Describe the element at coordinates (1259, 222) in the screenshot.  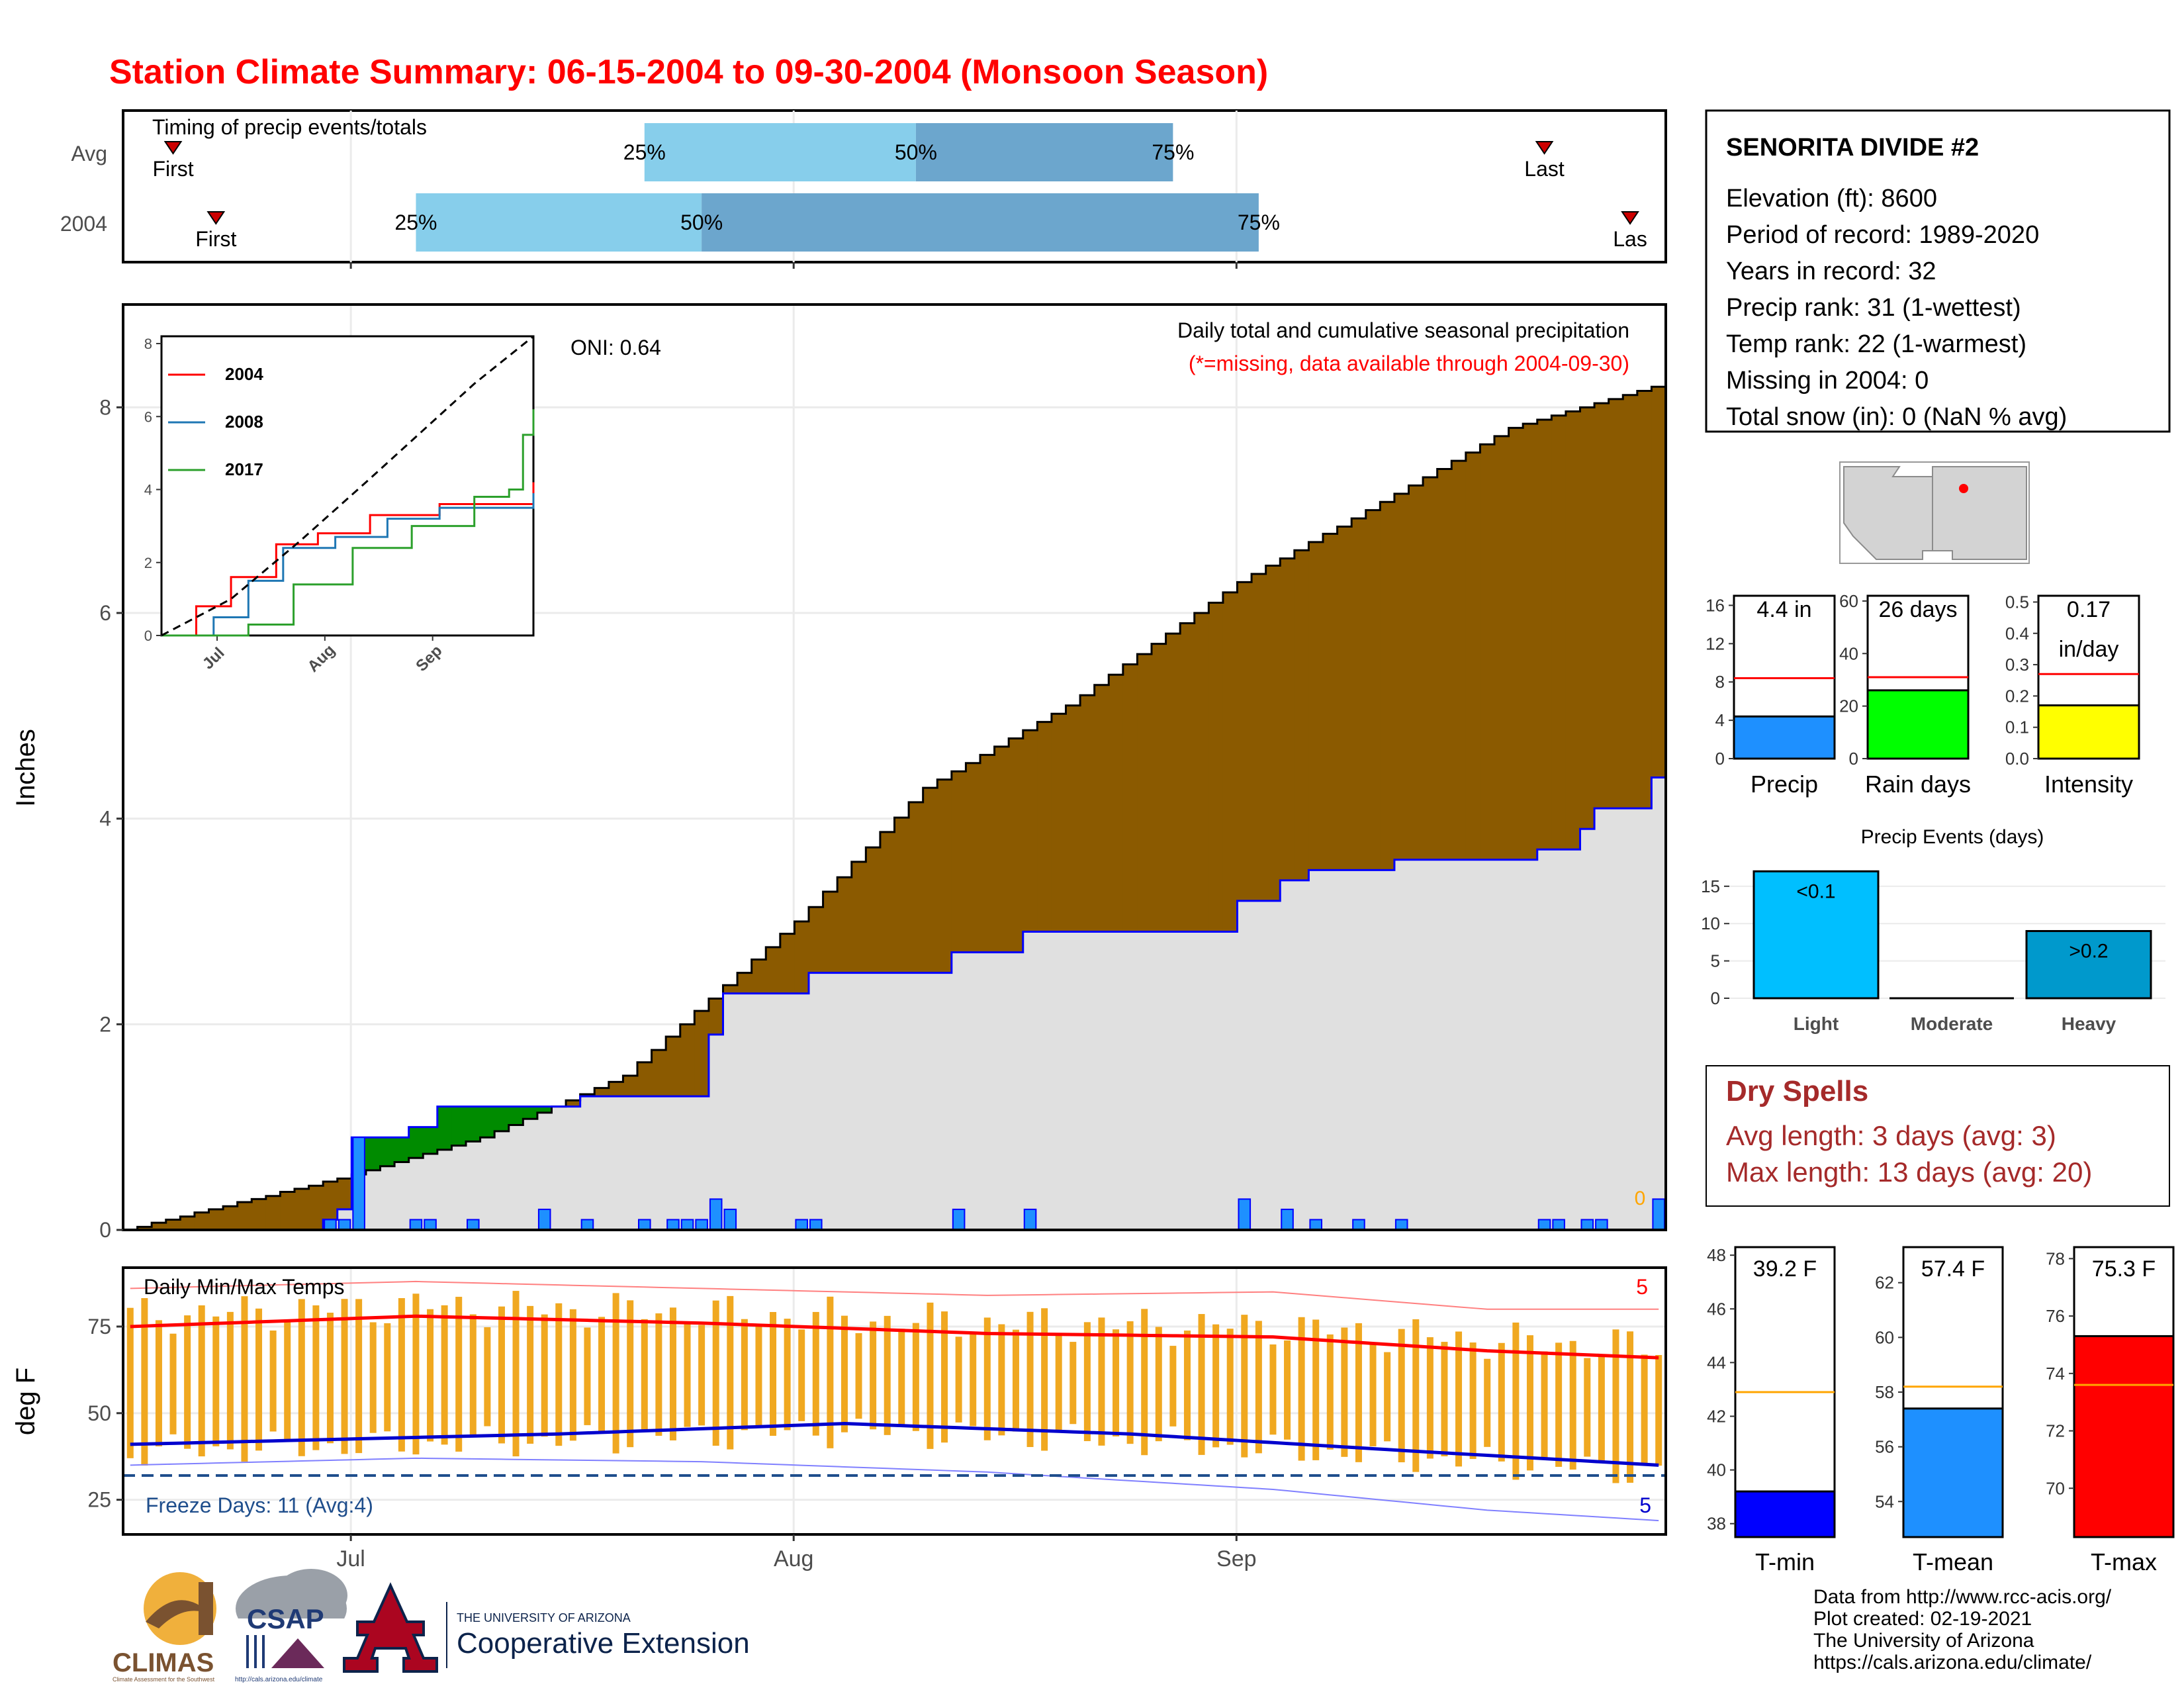
I see `timing-q75-label-1: 75%` at that location.